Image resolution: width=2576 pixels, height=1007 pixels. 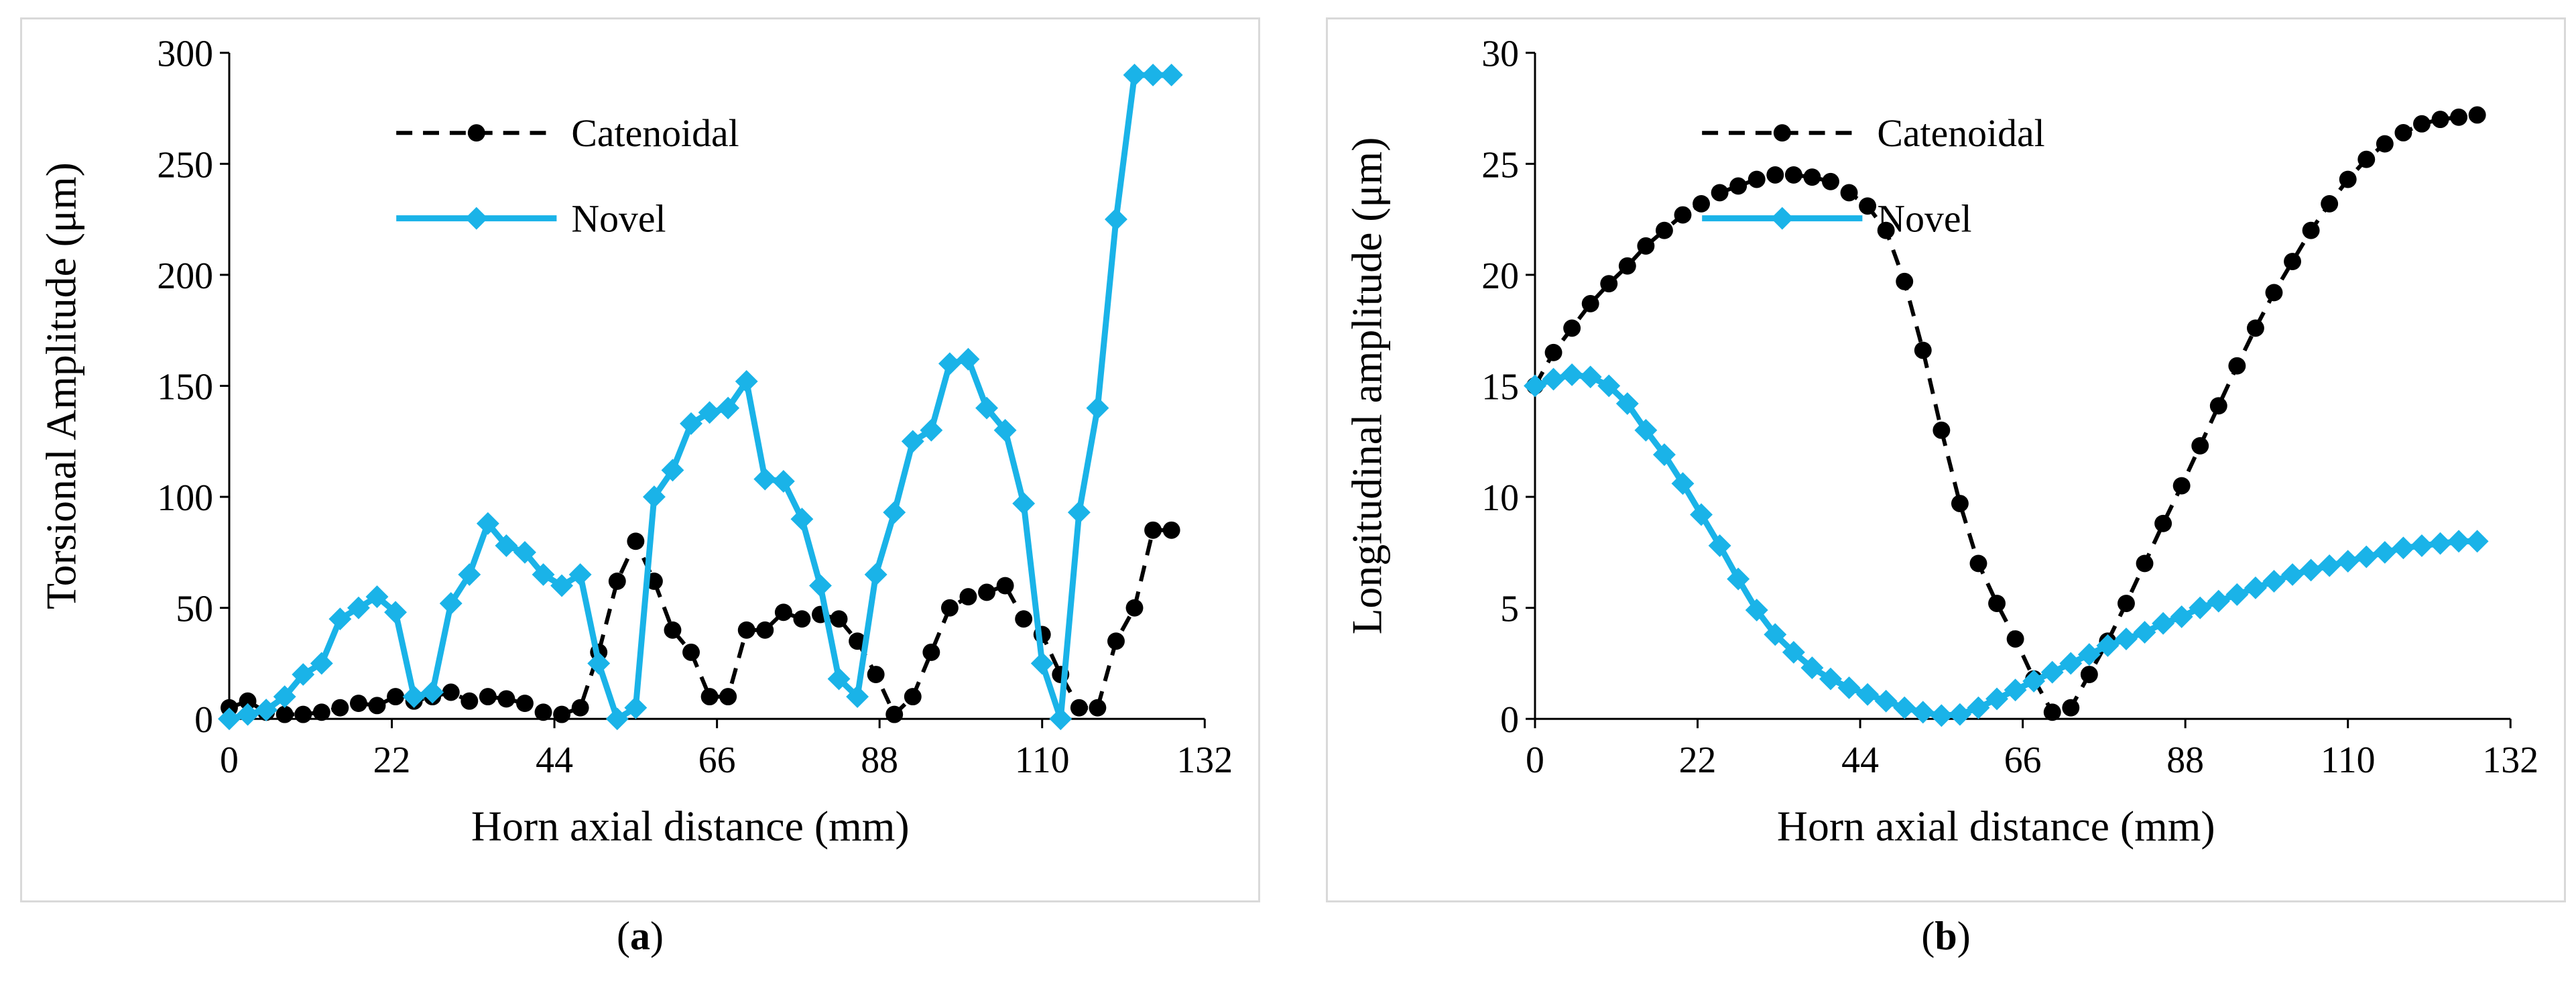 What do you see at coordinates (655, 134) in the screenshot?
I see `legend-label-catenoidal: Catenoidal` at bounding box center [655, 134].